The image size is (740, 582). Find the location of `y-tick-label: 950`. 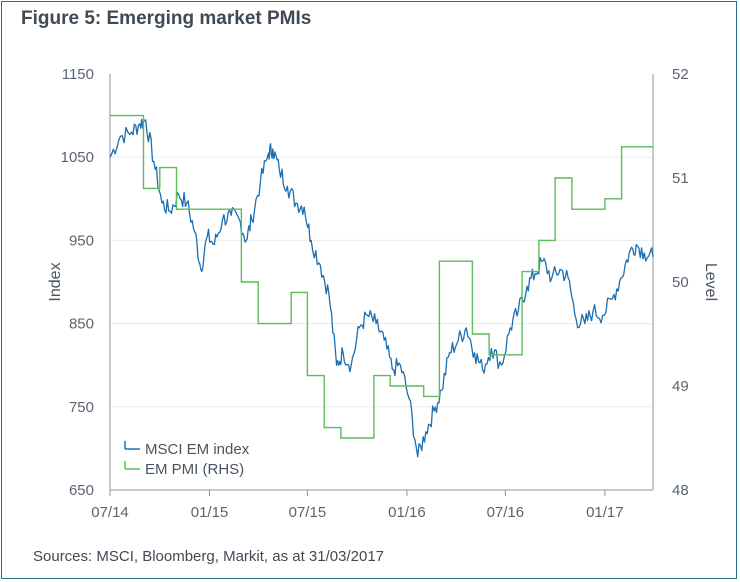

y-tick-label: 950 is located at coordinates (81, 240).